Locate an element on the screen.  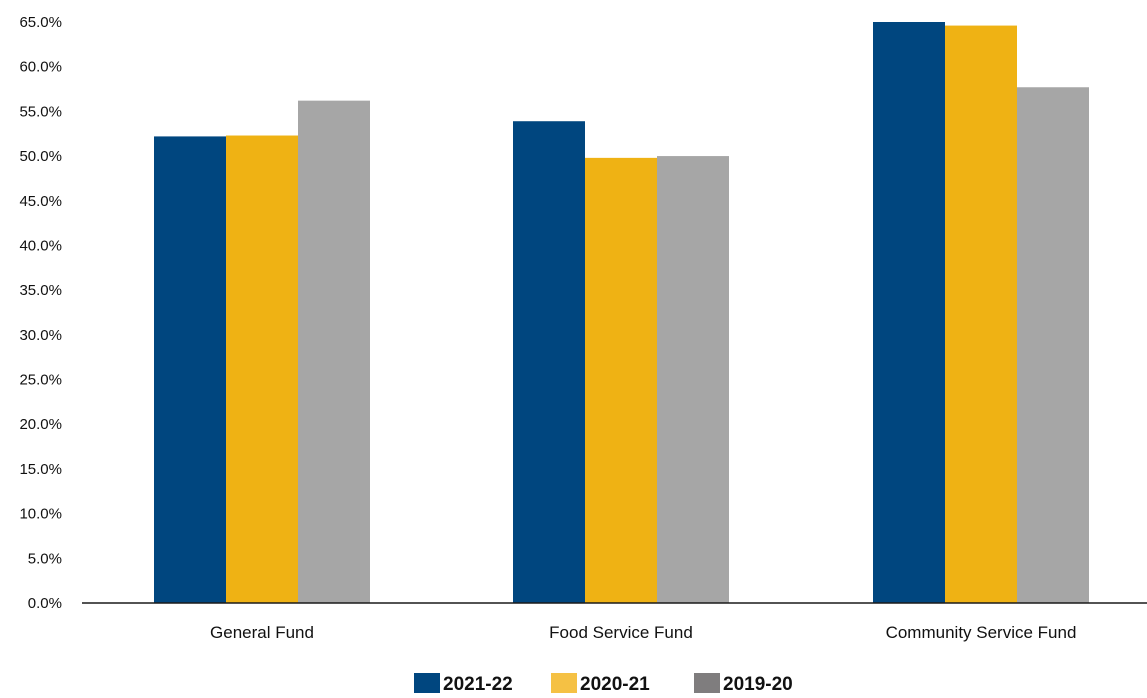
y-tick-label: 15.0% is located at coordinates (40, 469).